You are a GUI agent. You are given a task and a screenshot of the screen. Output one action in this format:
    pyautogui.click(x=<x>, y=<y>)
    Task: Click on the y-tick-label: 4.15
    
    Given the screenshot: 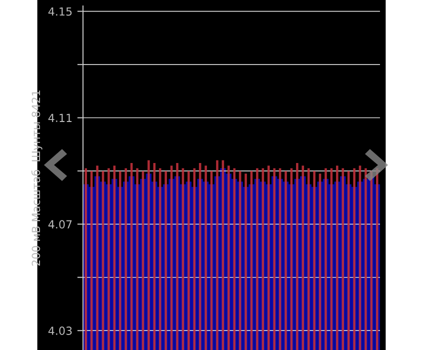 What is the action you would take?
    pyautogui.click(x=60, y=11)
    